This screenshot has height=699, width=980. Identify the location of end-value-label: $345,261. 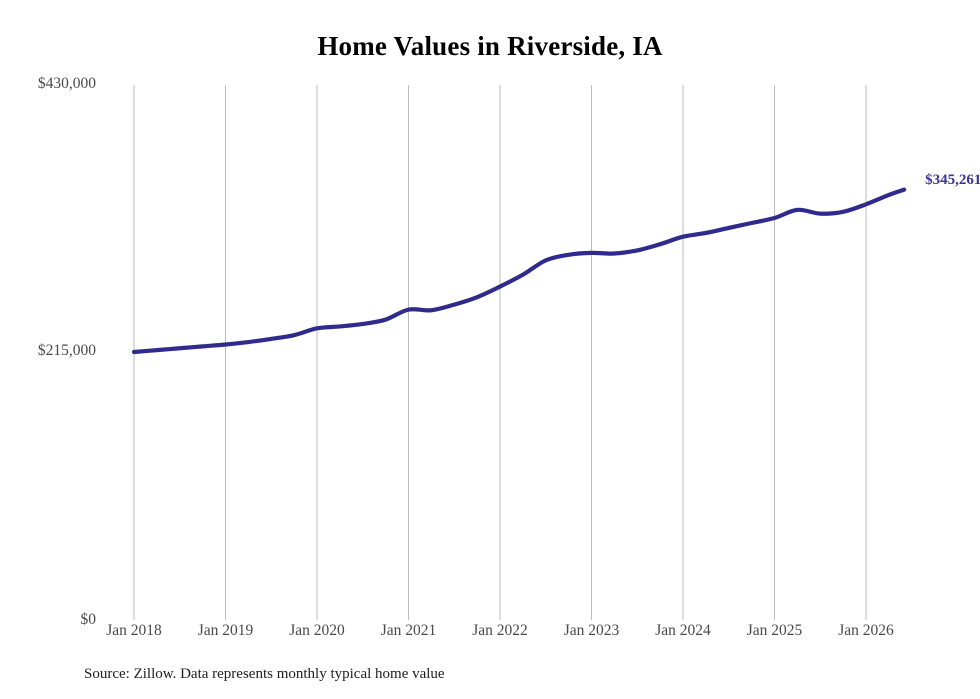
(952, 179).